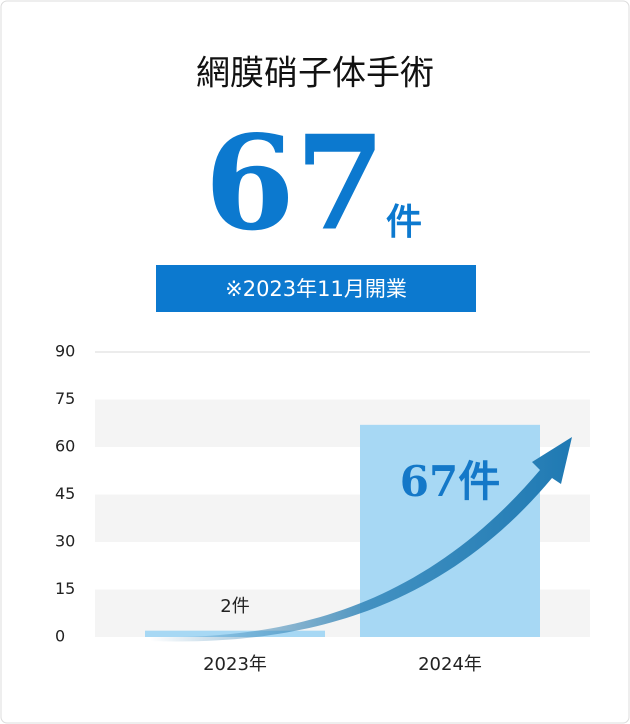 This screenshot has width=630, height=724. What do you see at coordinates (234, 606) in the screenshot?
I see `value-label: 2件` at bounding box center [234, 606].